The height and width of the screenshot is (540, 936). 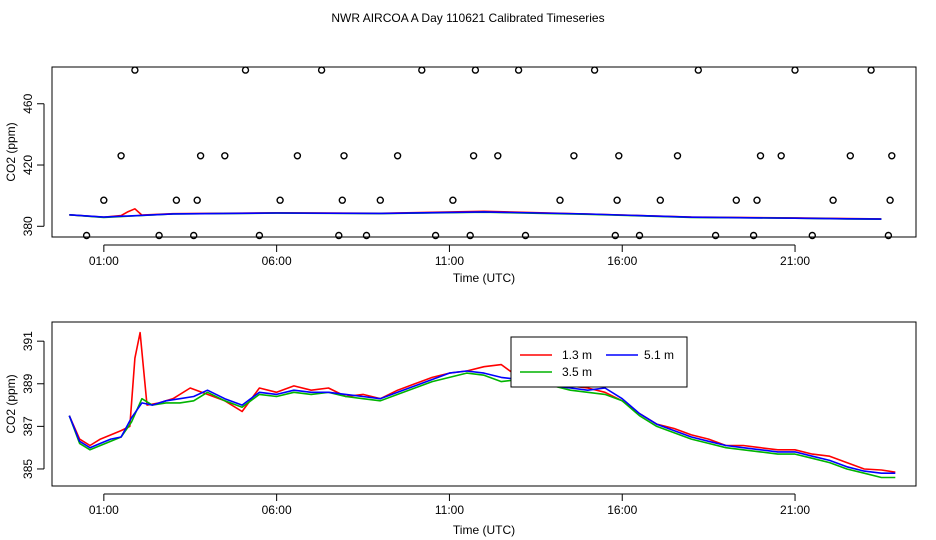 I want to click on top-x-axis: 01:00 06:00 11:00 16:00 21:00, so click(x=449, y=256).